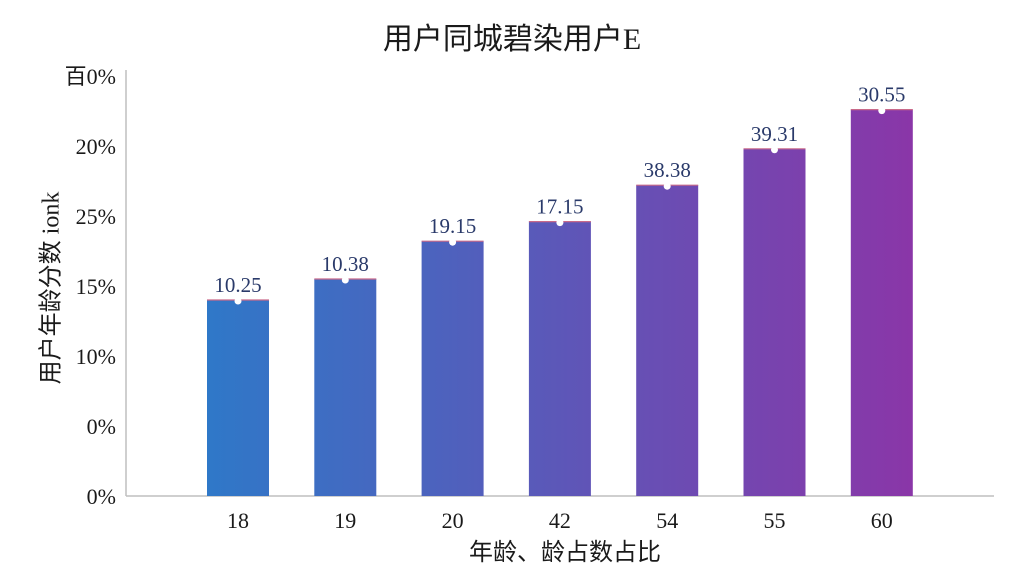 This screenshot has width=1024, height=576. I want to click on x-tick-label: 42, so click(560, 520).